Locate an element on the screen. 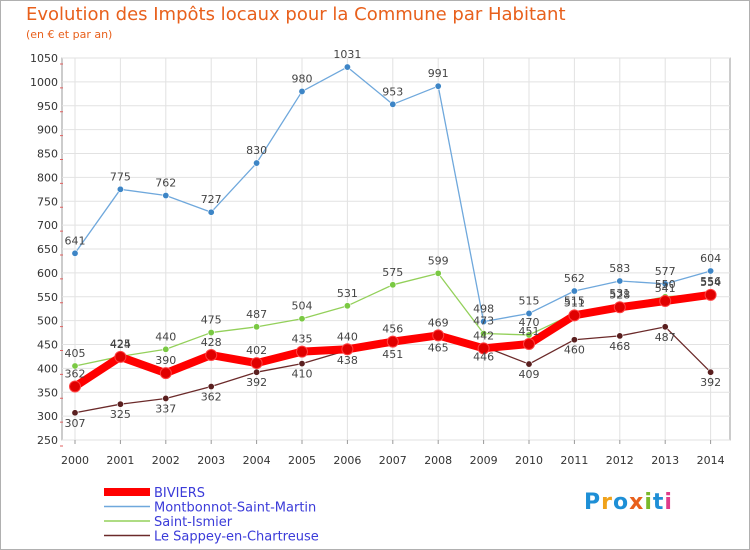 This screenshot has width=750, height=550. data-label: 409 is located at coordinates (529, 374).